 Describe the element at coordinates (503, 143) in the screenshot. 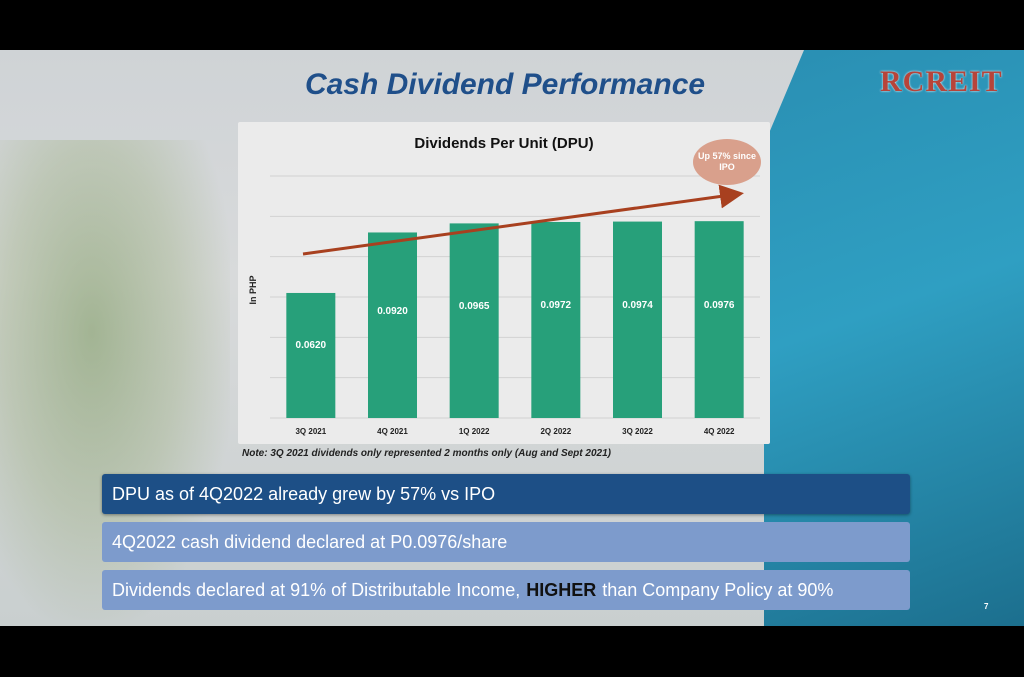

I see `chart-title: Dividends Per Unit (DPU)` at that location.